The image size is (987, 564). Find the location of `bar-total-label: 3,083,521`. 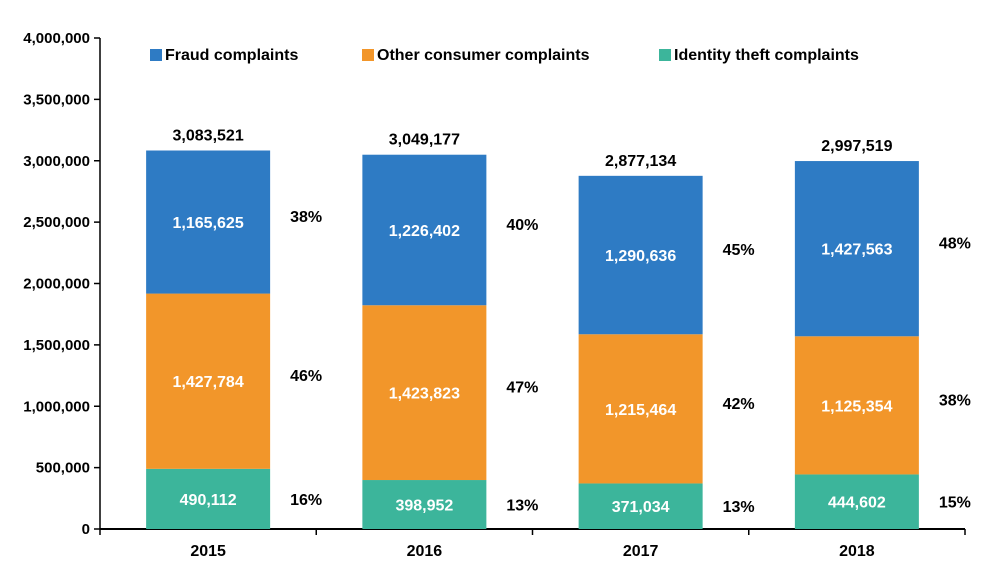

bar-total-label: 3,083,521 is located at coordinates (208, 135).